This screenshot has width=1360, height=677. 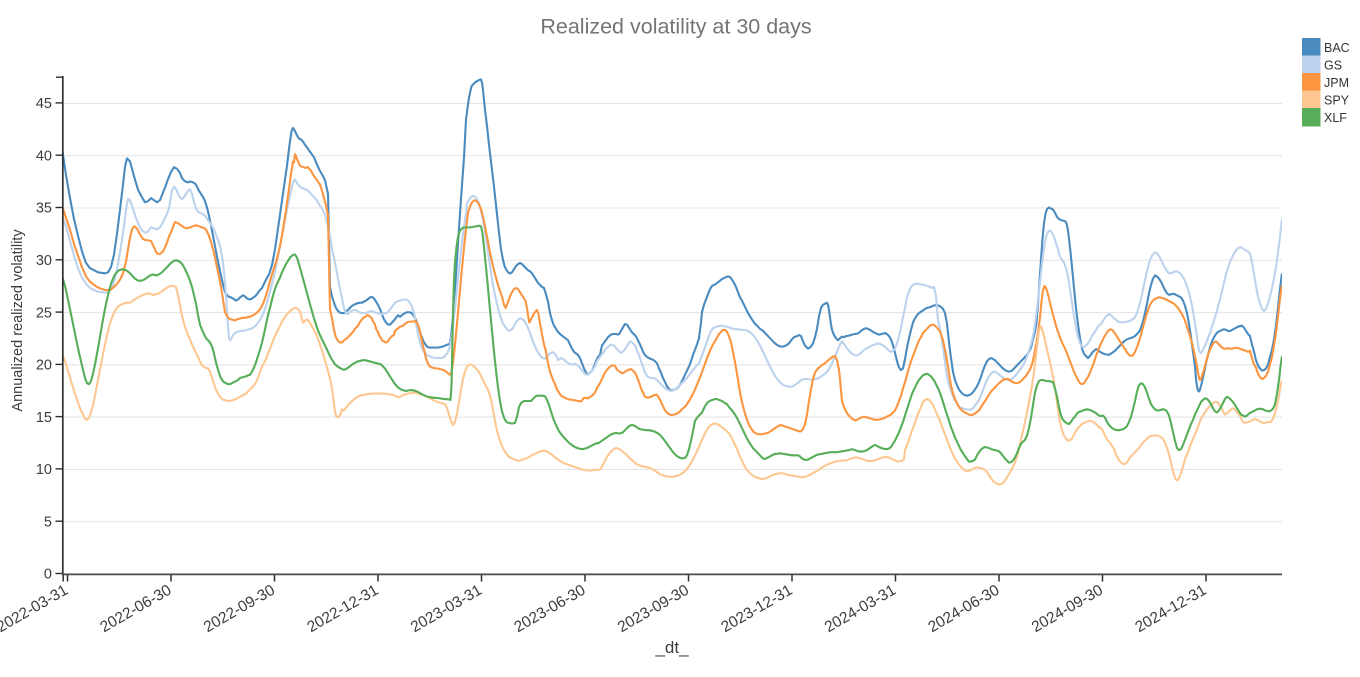 I want to click on svg-text: 40, so click(x=44, y=156).